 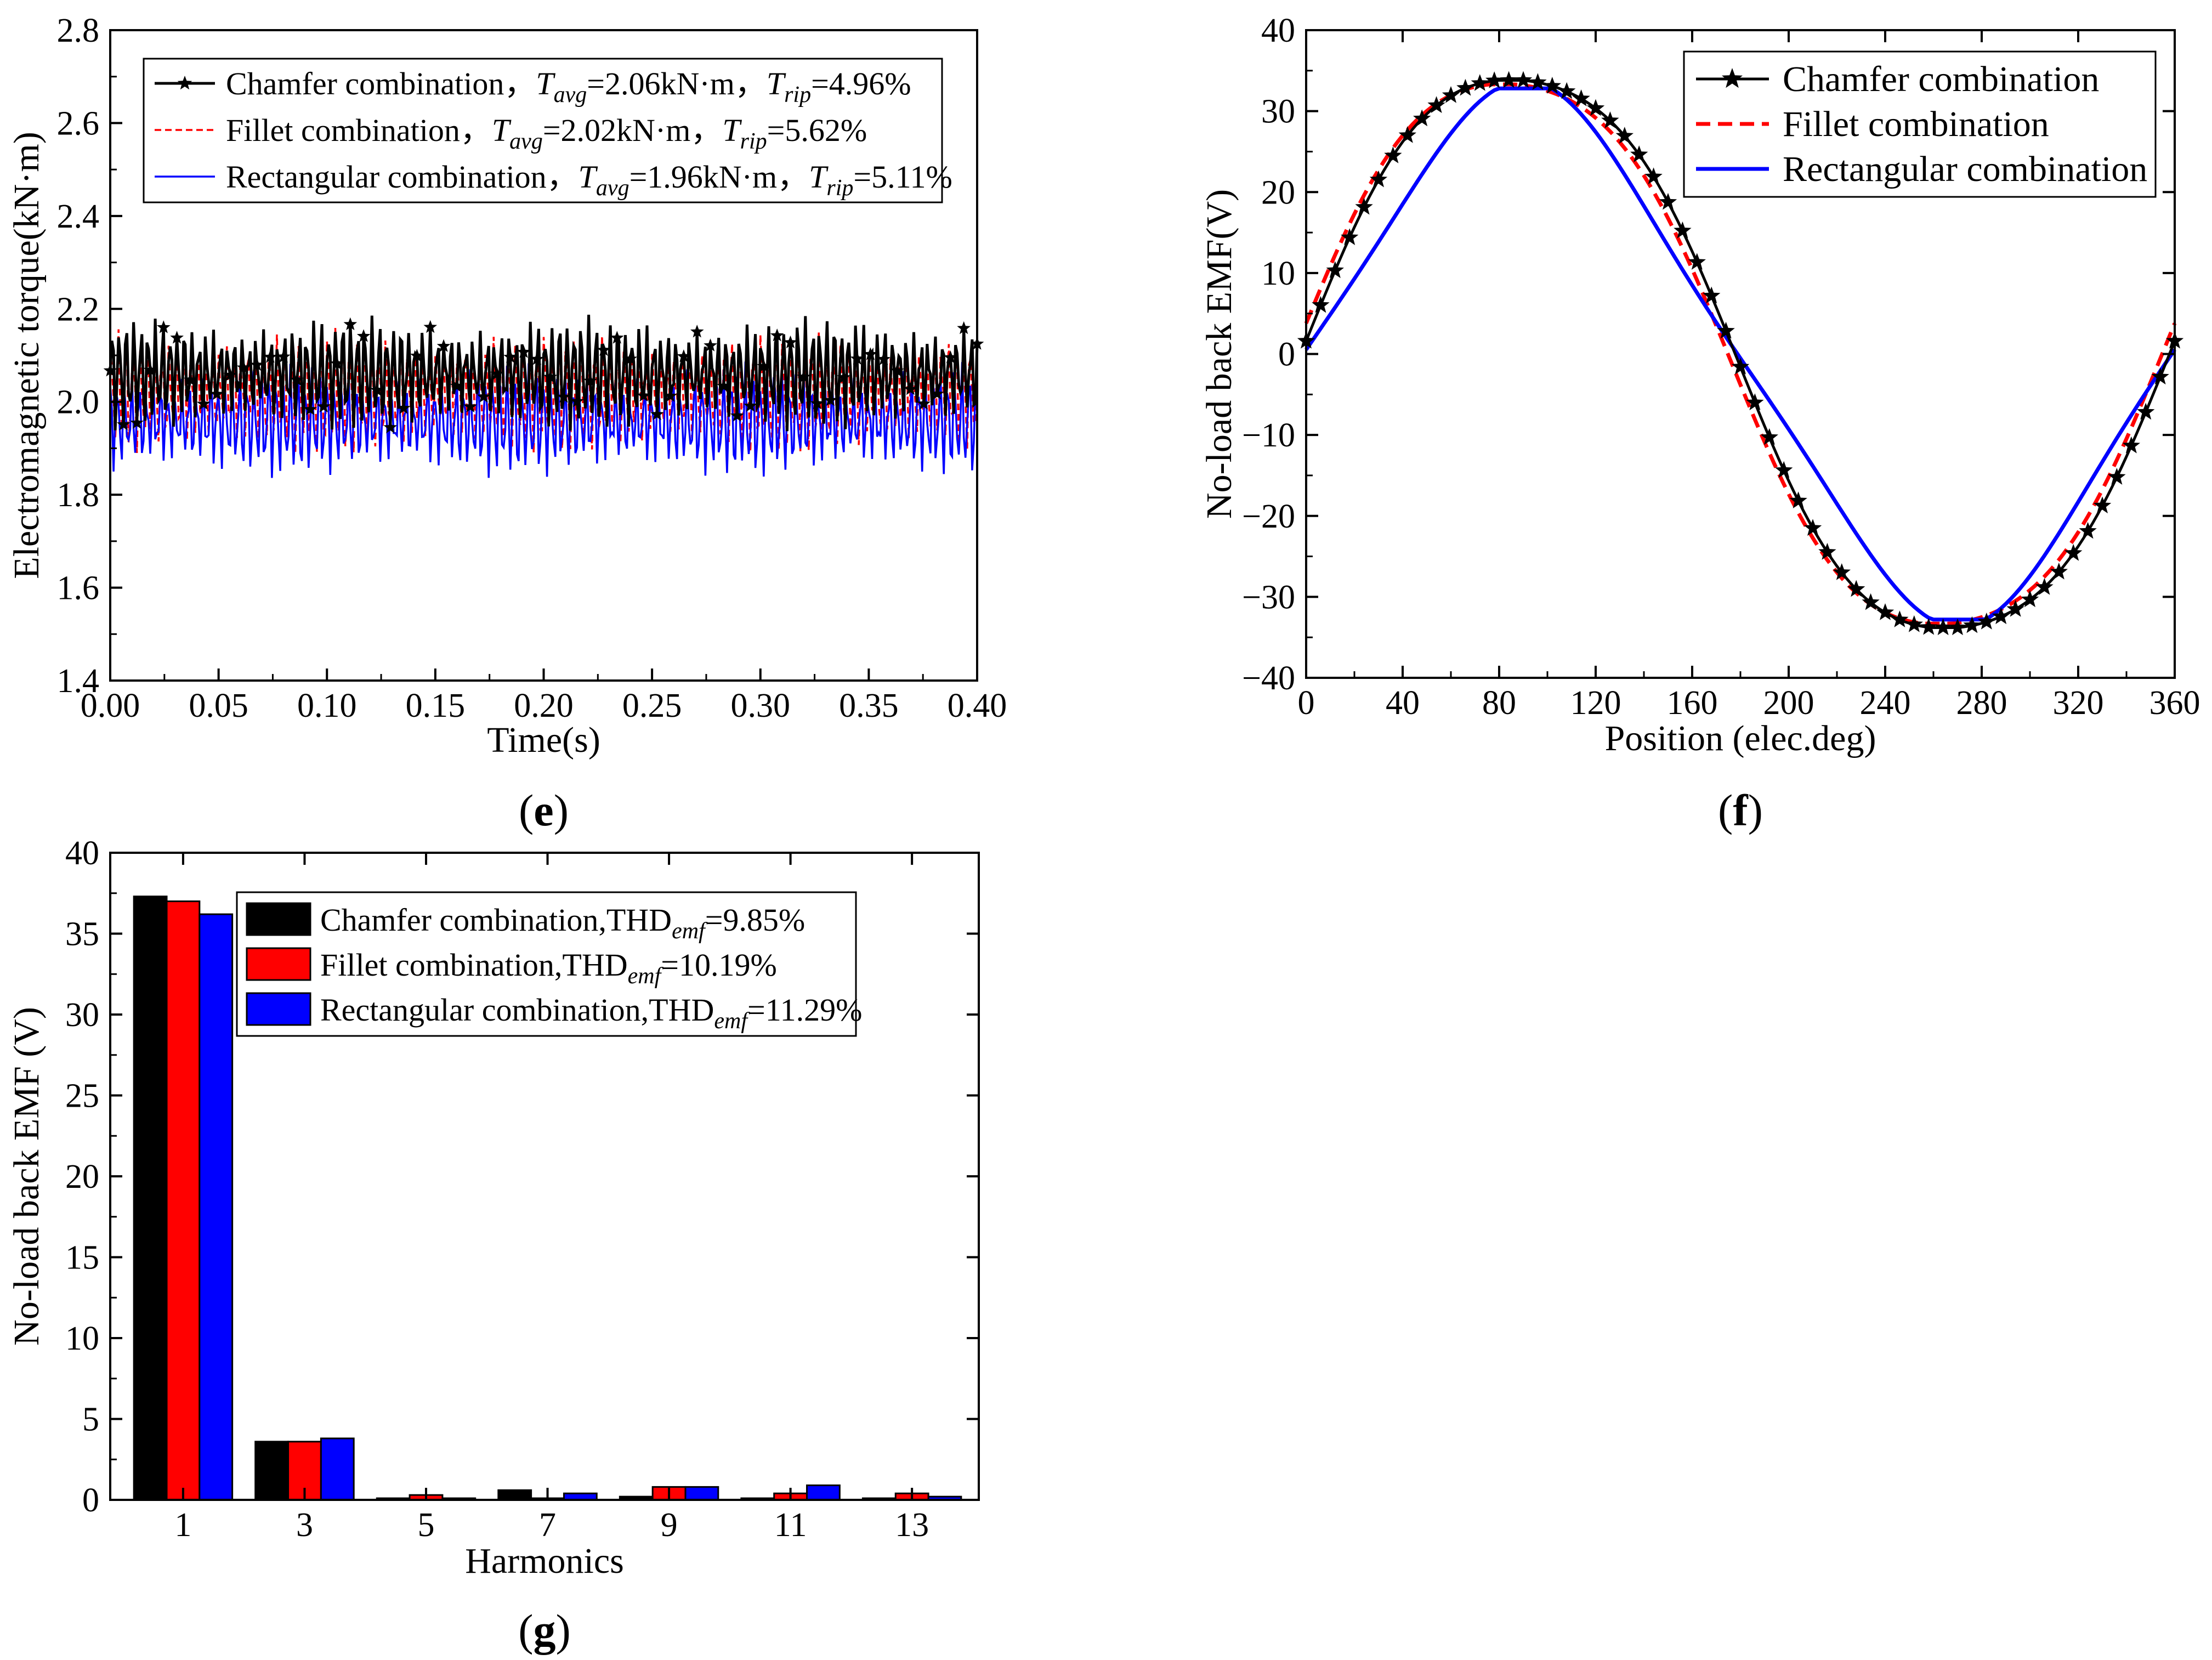 I want to click on y-tick-label: 40, so click(x=82, y=853).